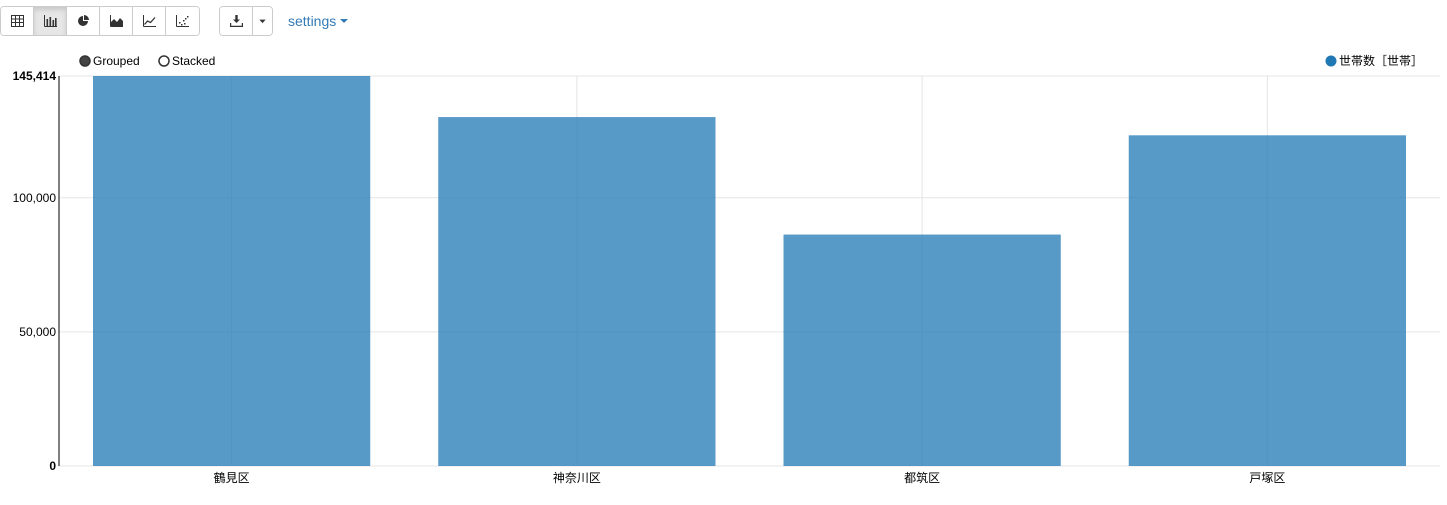  What do you see at coordinates (35, 198) in the screenshot?
I see `y-tick-label: 100,000` at bounding box center [35, 198].